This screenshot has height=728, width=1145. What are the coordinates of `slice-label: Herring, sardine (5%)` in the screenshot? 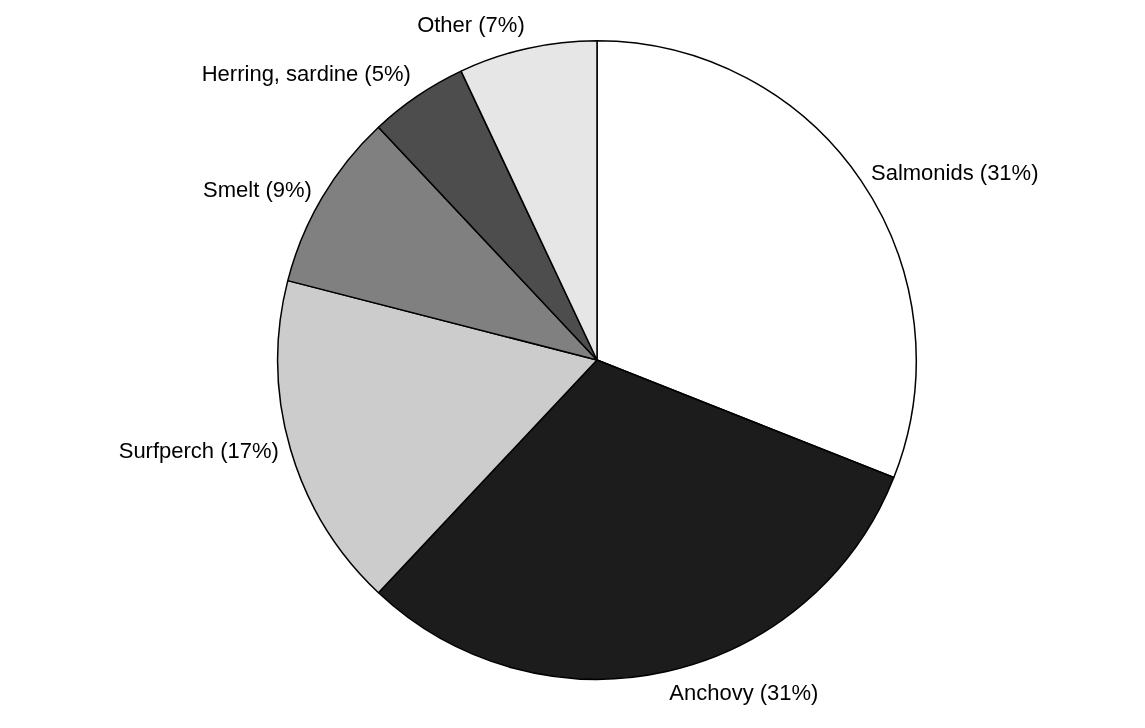 It's located at (306, 74).